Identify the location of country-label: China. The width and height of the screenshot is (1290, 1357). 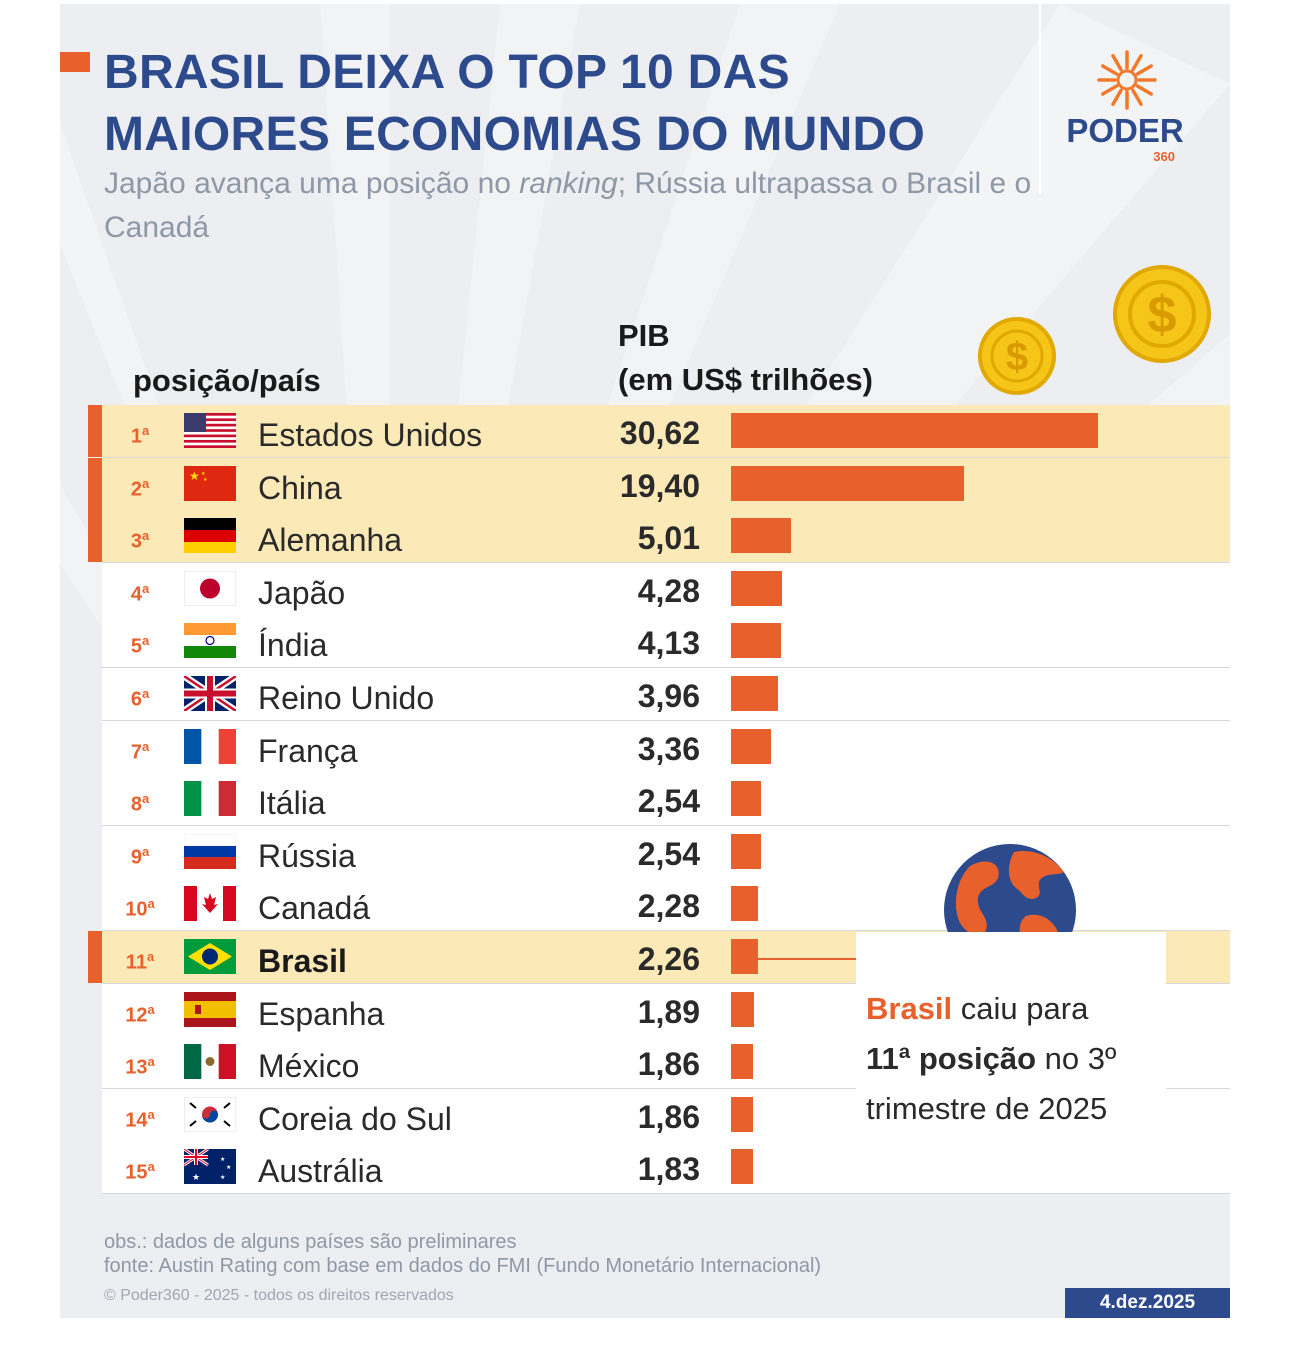
(300, 487).